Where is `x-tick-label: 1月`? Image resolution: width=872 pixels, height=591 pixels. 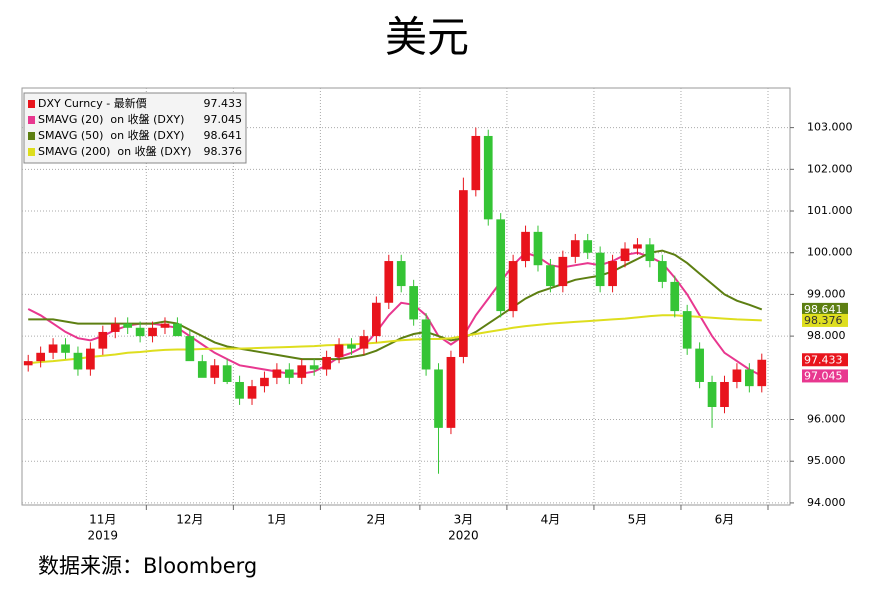 x-tick-label: 1月 is located at coordinates (277, 520).